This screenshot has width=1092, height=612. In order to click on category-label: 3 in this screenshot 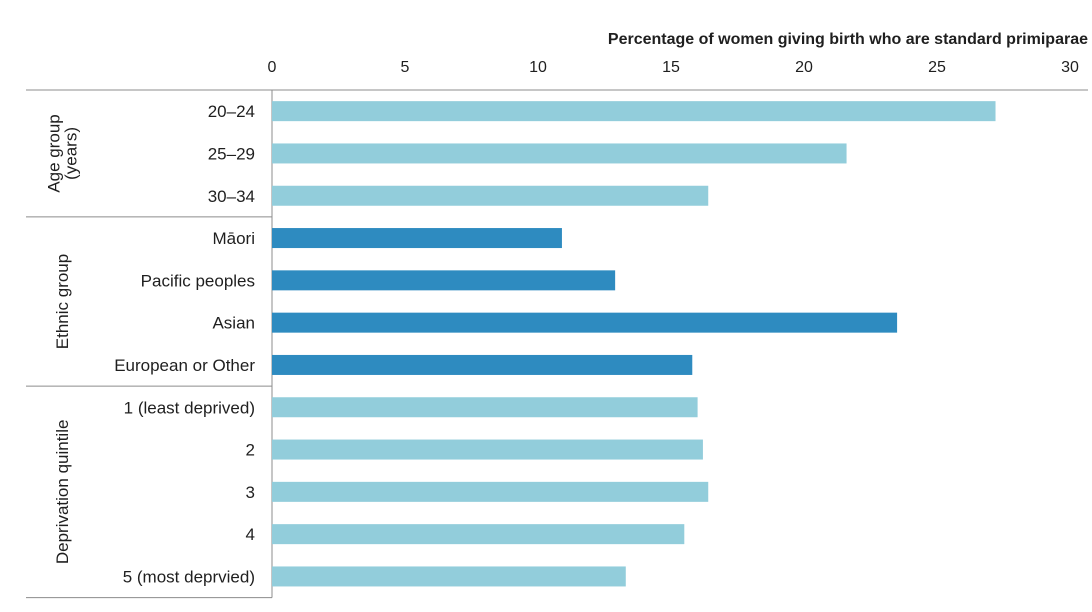, I will do `click(250, 492)`.